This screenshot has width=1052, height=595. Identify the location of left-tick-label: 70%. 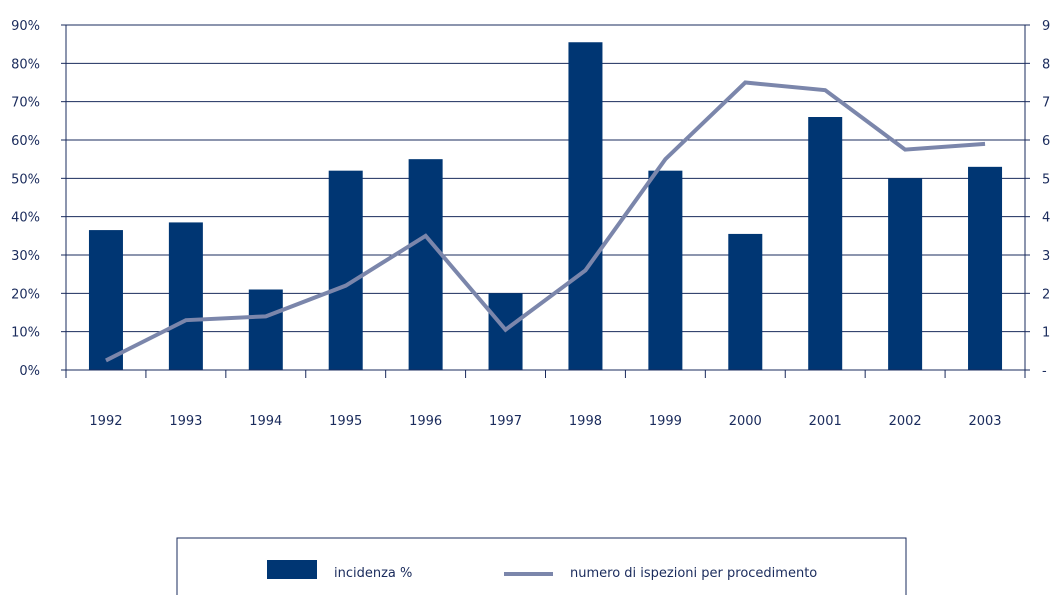
(25, 103).